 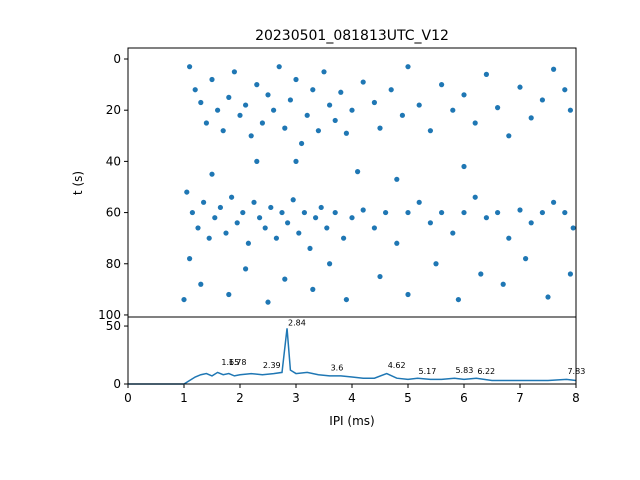 I want to click on y-tick-label: 80, so click(x=113, y=264).